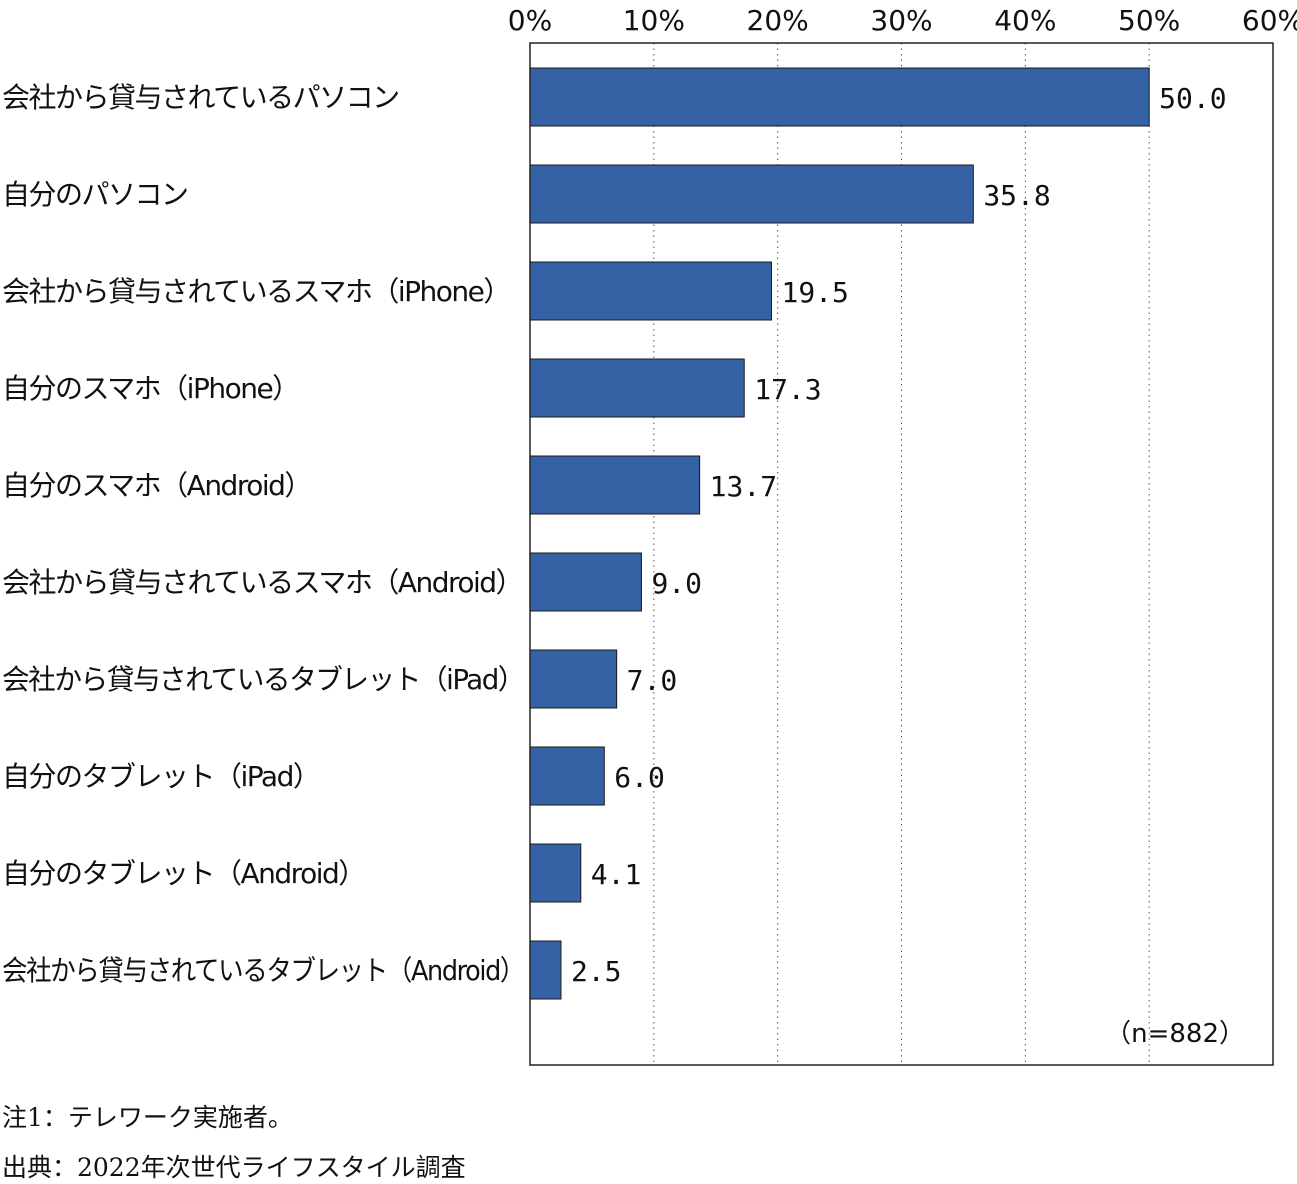  Describe the element at coordinates (814, 292) in the screenshot. I see `value-label: 19.5` at that location.